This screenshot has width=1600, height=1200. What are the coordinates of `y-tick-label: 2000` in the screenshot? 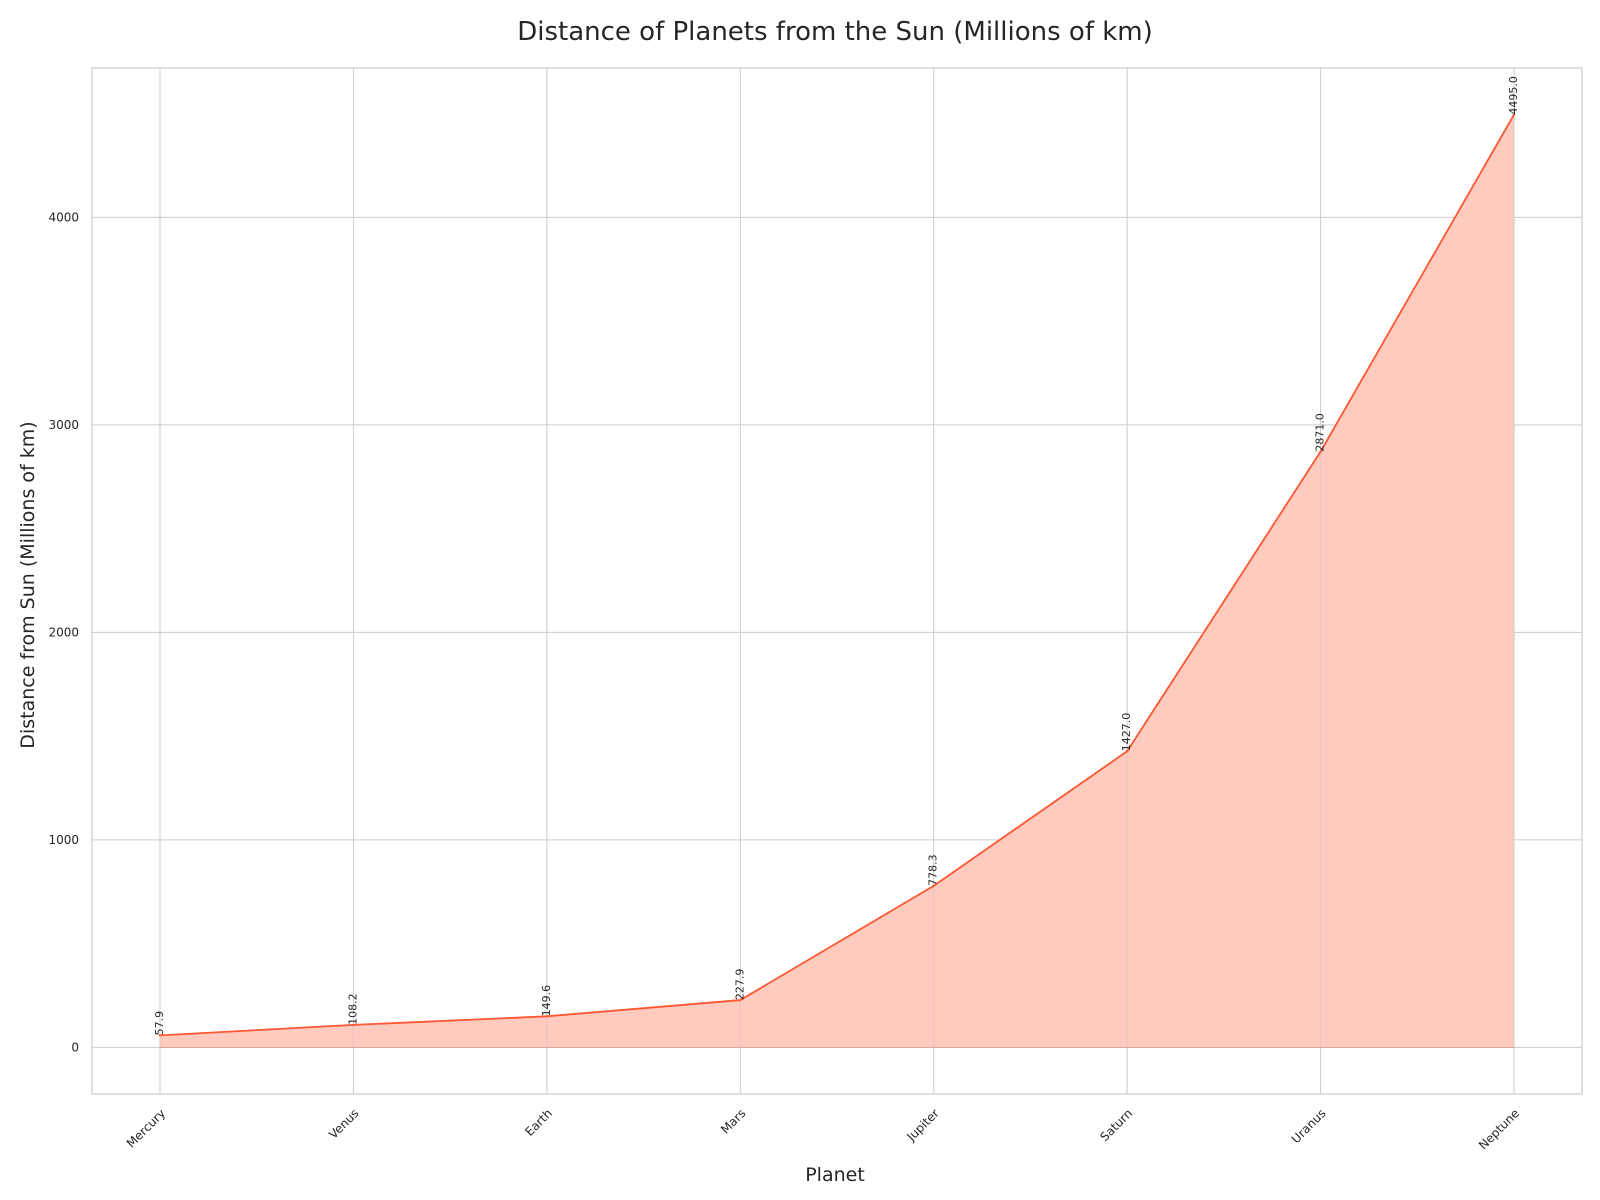 It's located at (63, 632).